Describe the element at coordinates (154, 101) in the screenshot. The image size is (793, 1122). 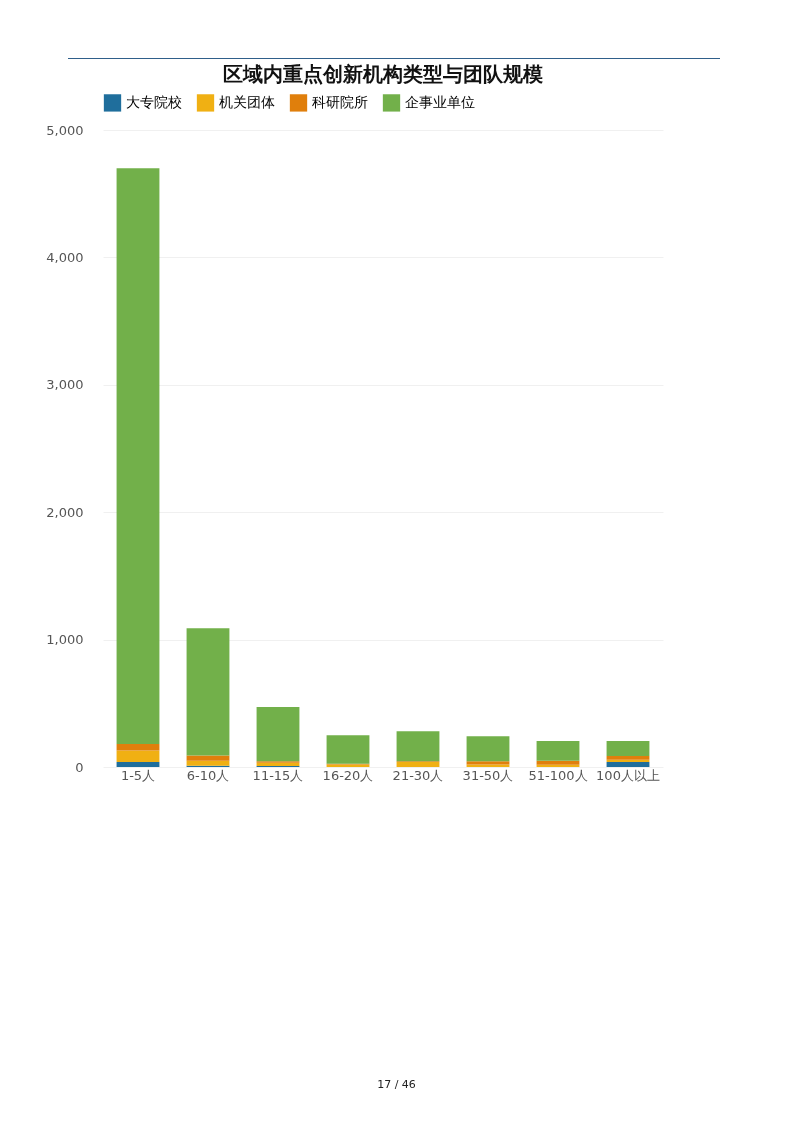
I see `legend-label: 大专院校` at that location.